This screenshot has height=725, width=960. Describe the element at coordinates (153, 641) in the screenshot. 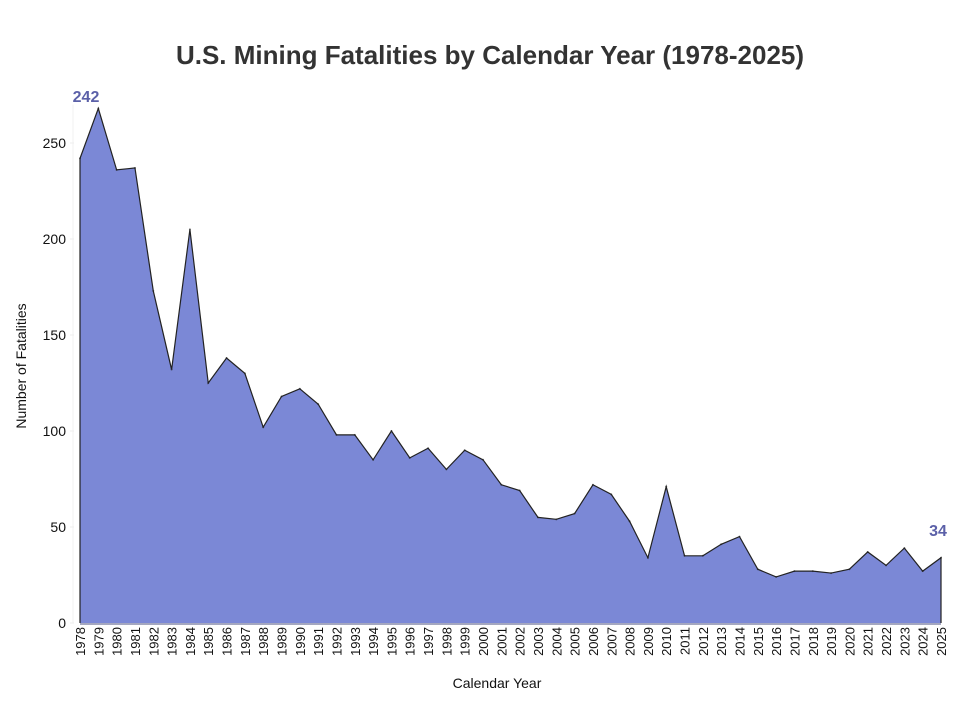

I see `x-tick-label: 1982` at that location.